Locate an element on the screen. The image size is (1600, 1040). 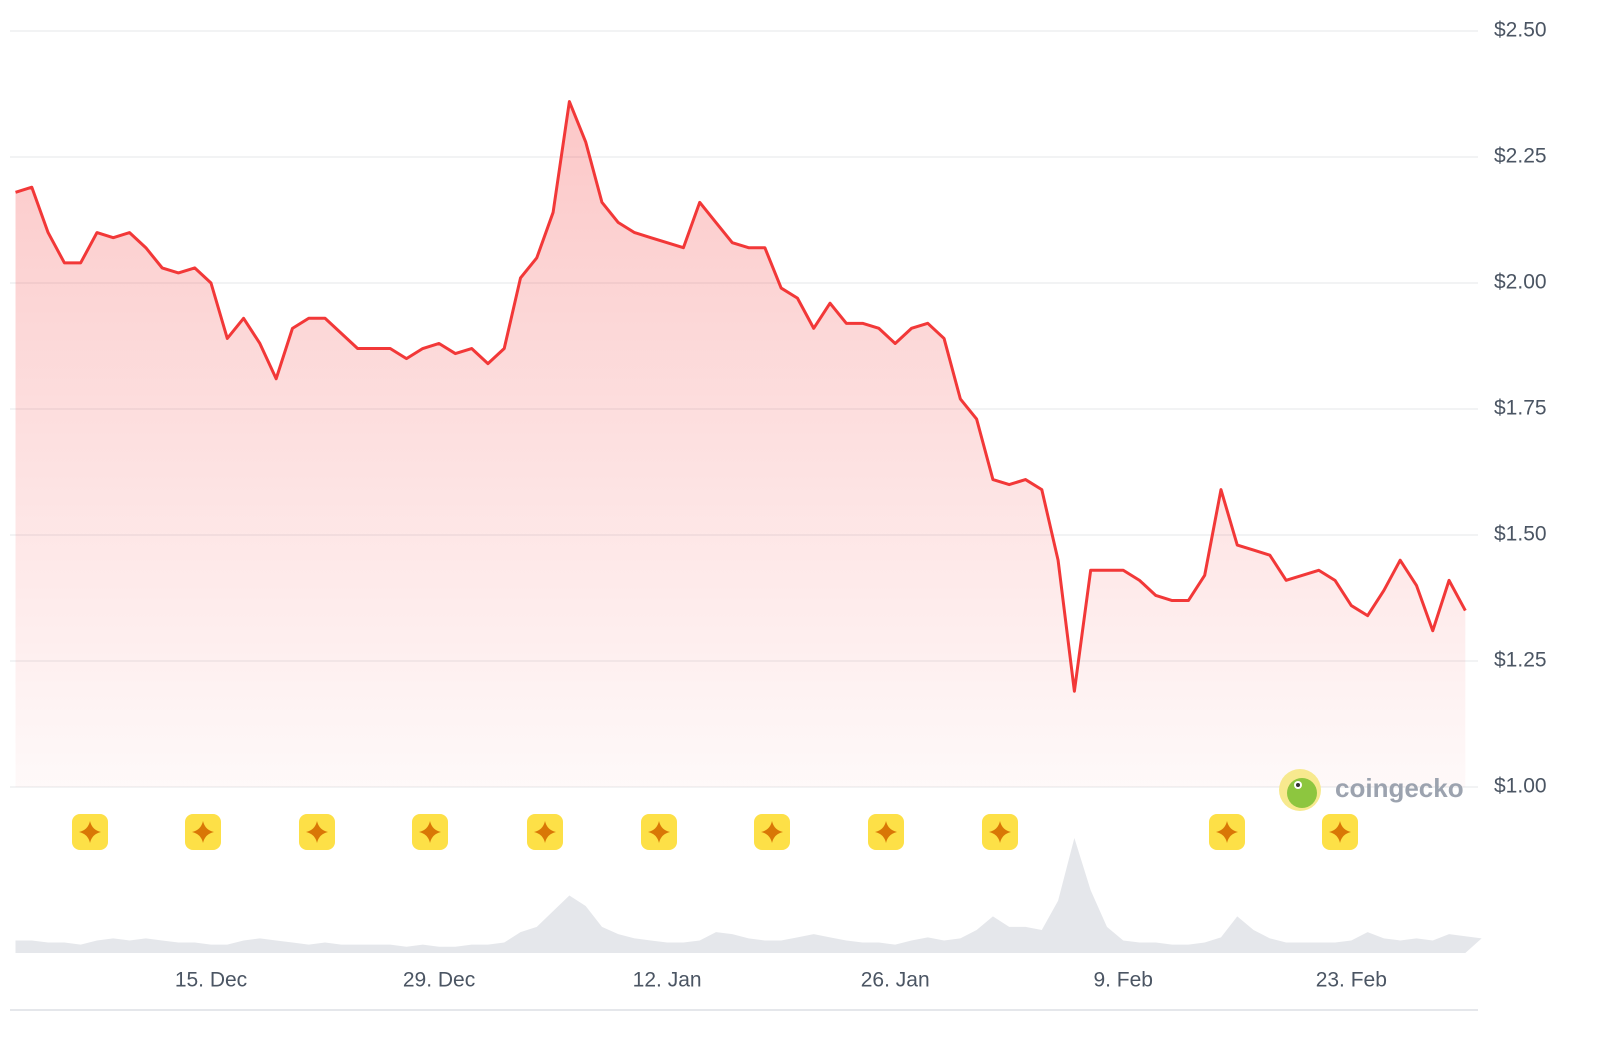
x-tick-label: 12. Jan is located at coordinates (667, 980).